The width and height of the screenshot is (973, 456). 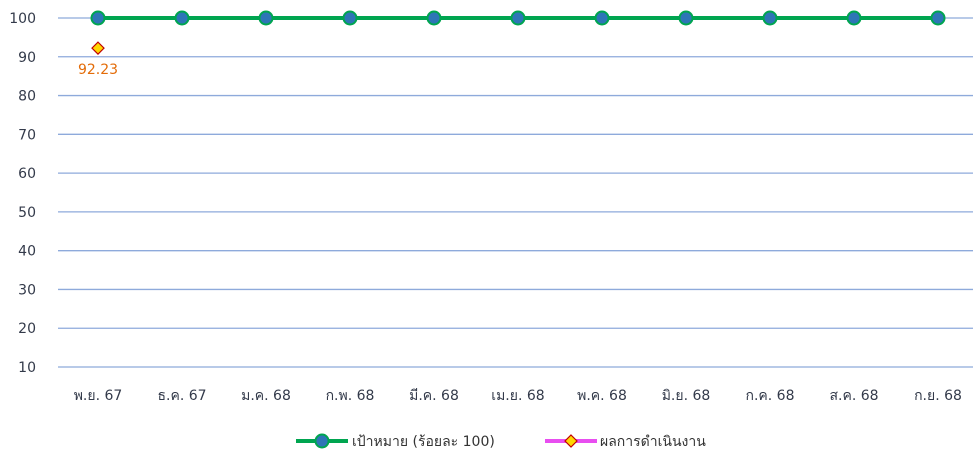 What do you see at coordinates (27, 329) in the screenshot?
I see `y-tick-label: 20` at bounding box center [27, 329].